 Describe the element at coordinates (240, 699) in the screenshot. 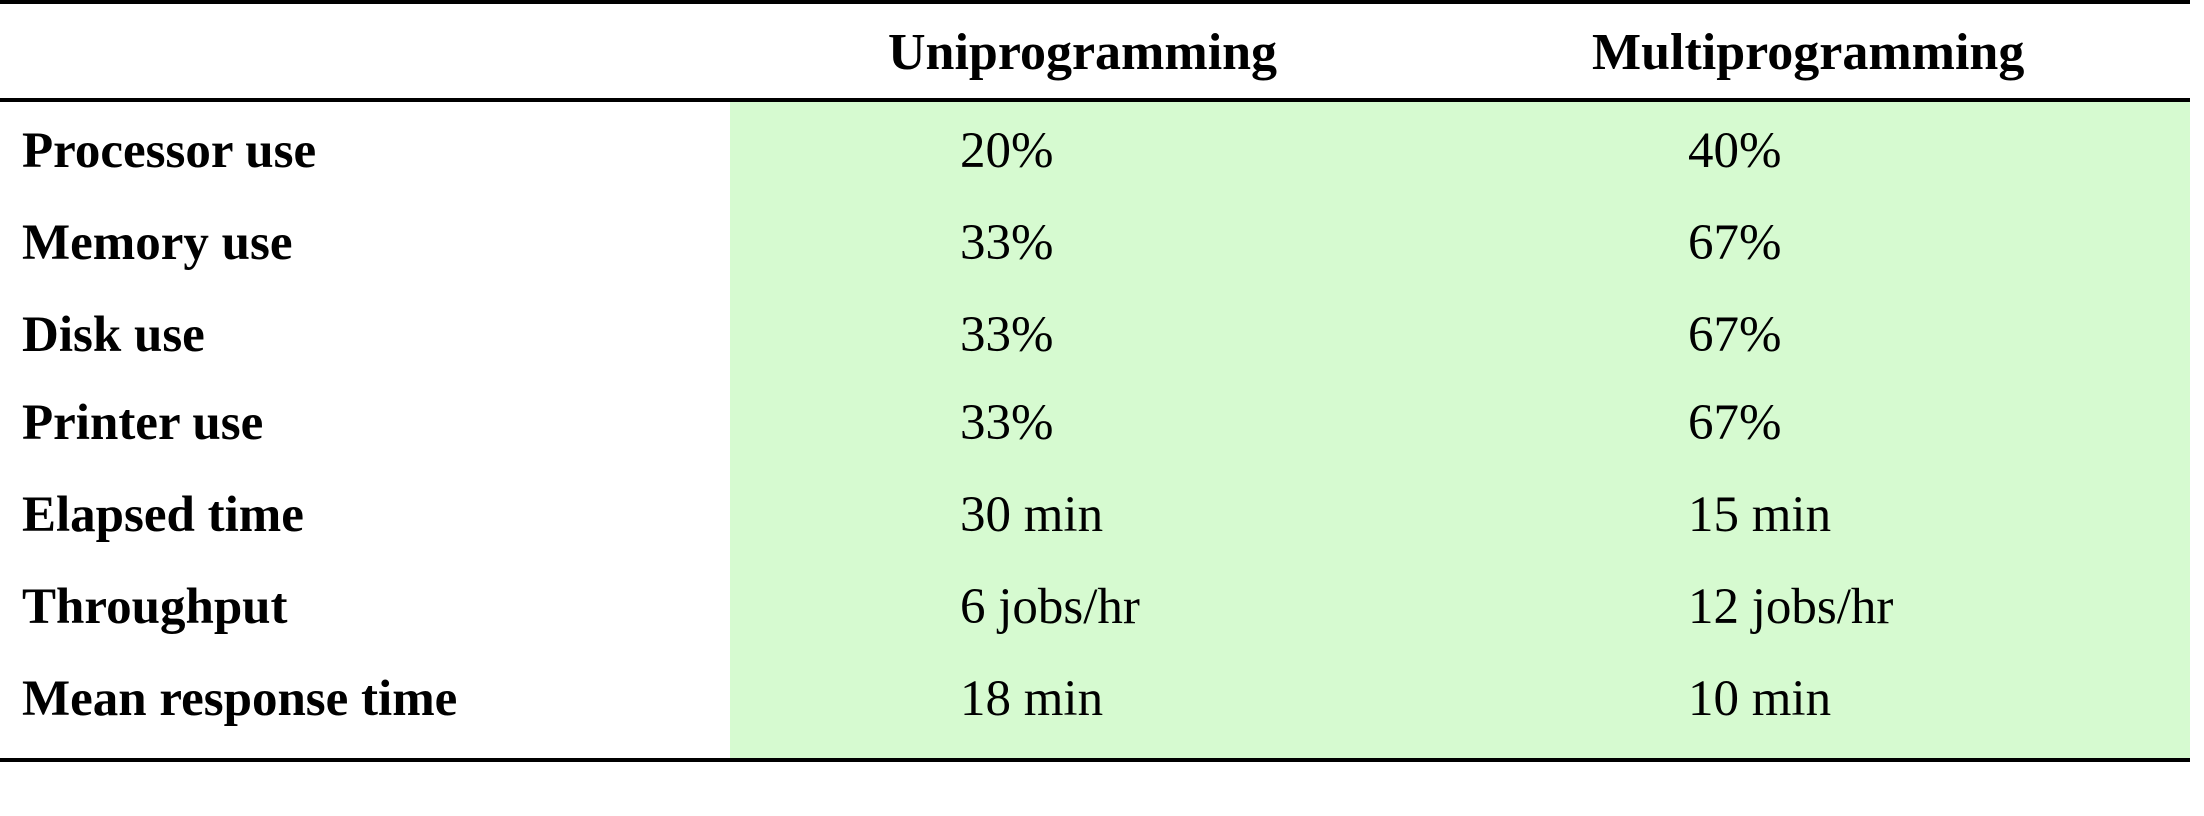

I see `row-label: Mean response time` at that location.